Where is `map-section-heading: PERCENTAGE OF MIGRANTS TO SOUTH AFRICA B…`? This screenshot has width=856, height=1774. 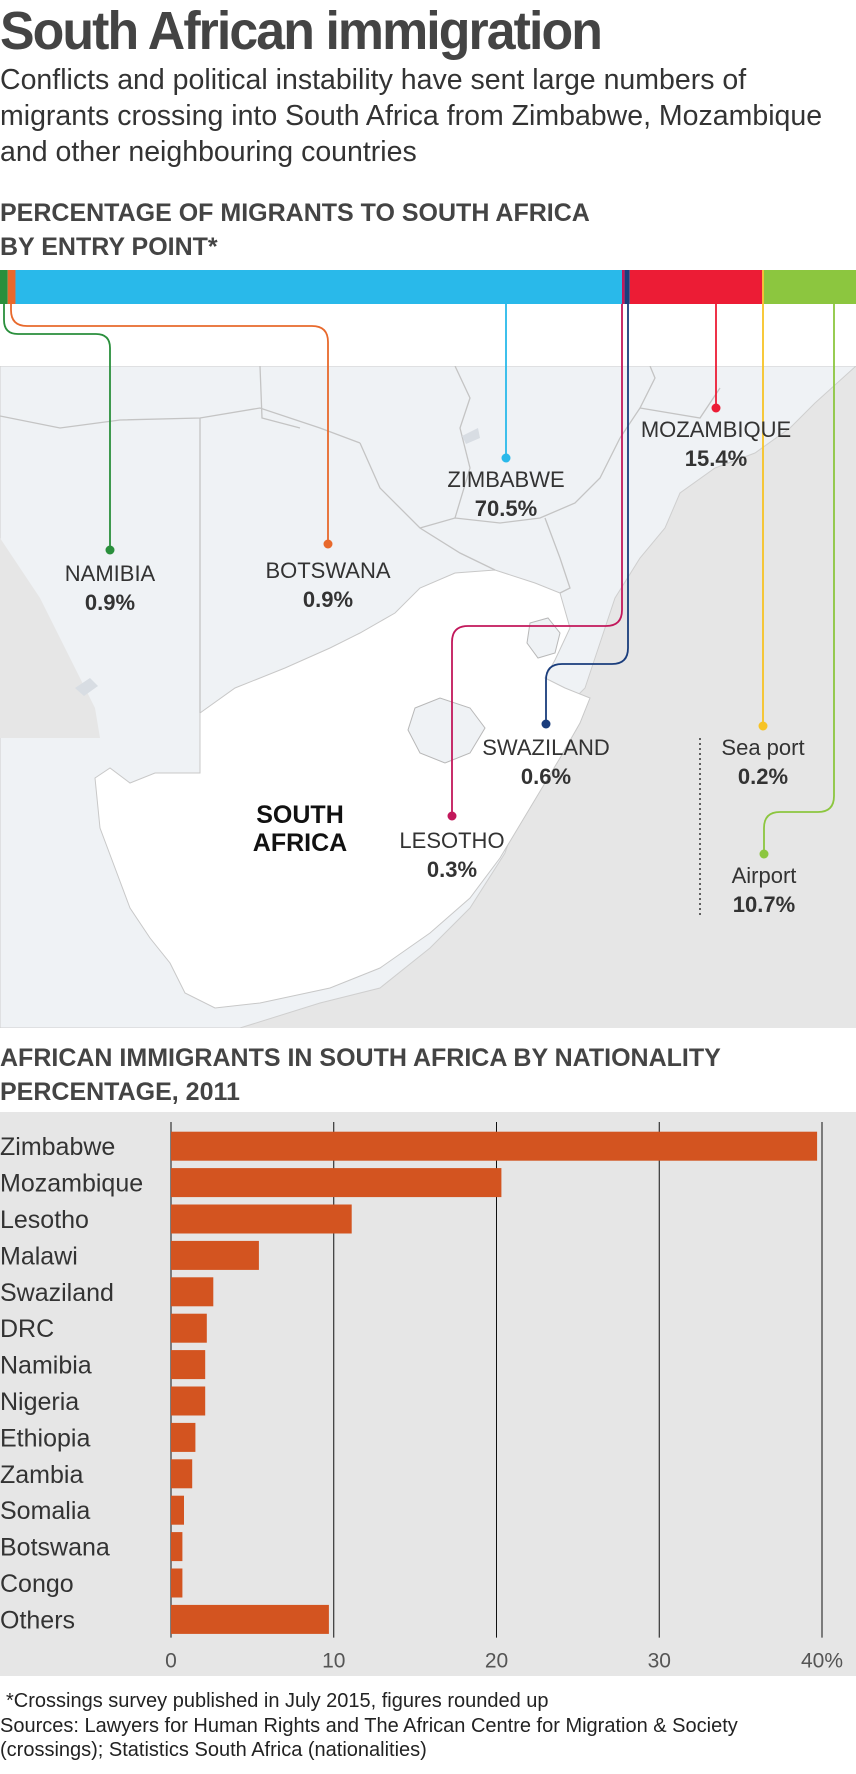
map-section-heading: PERCENTAGE OF MIGRANTS TO SOUTH AFRICA B… is located at coordinates (295, 230).